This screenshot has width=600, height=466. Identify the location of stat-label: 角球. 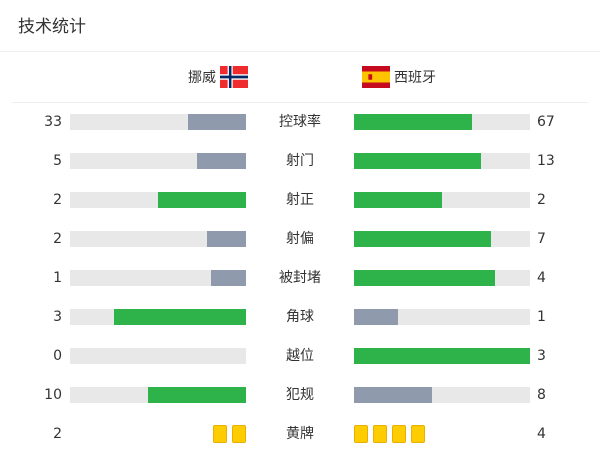
(300, 317).